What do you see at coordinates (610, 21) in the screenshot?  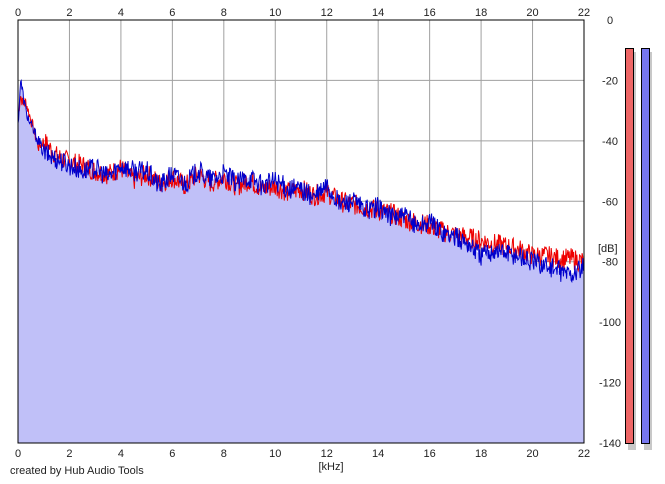 I see `y-tick-0: 0` at bounding box center [610, 21].